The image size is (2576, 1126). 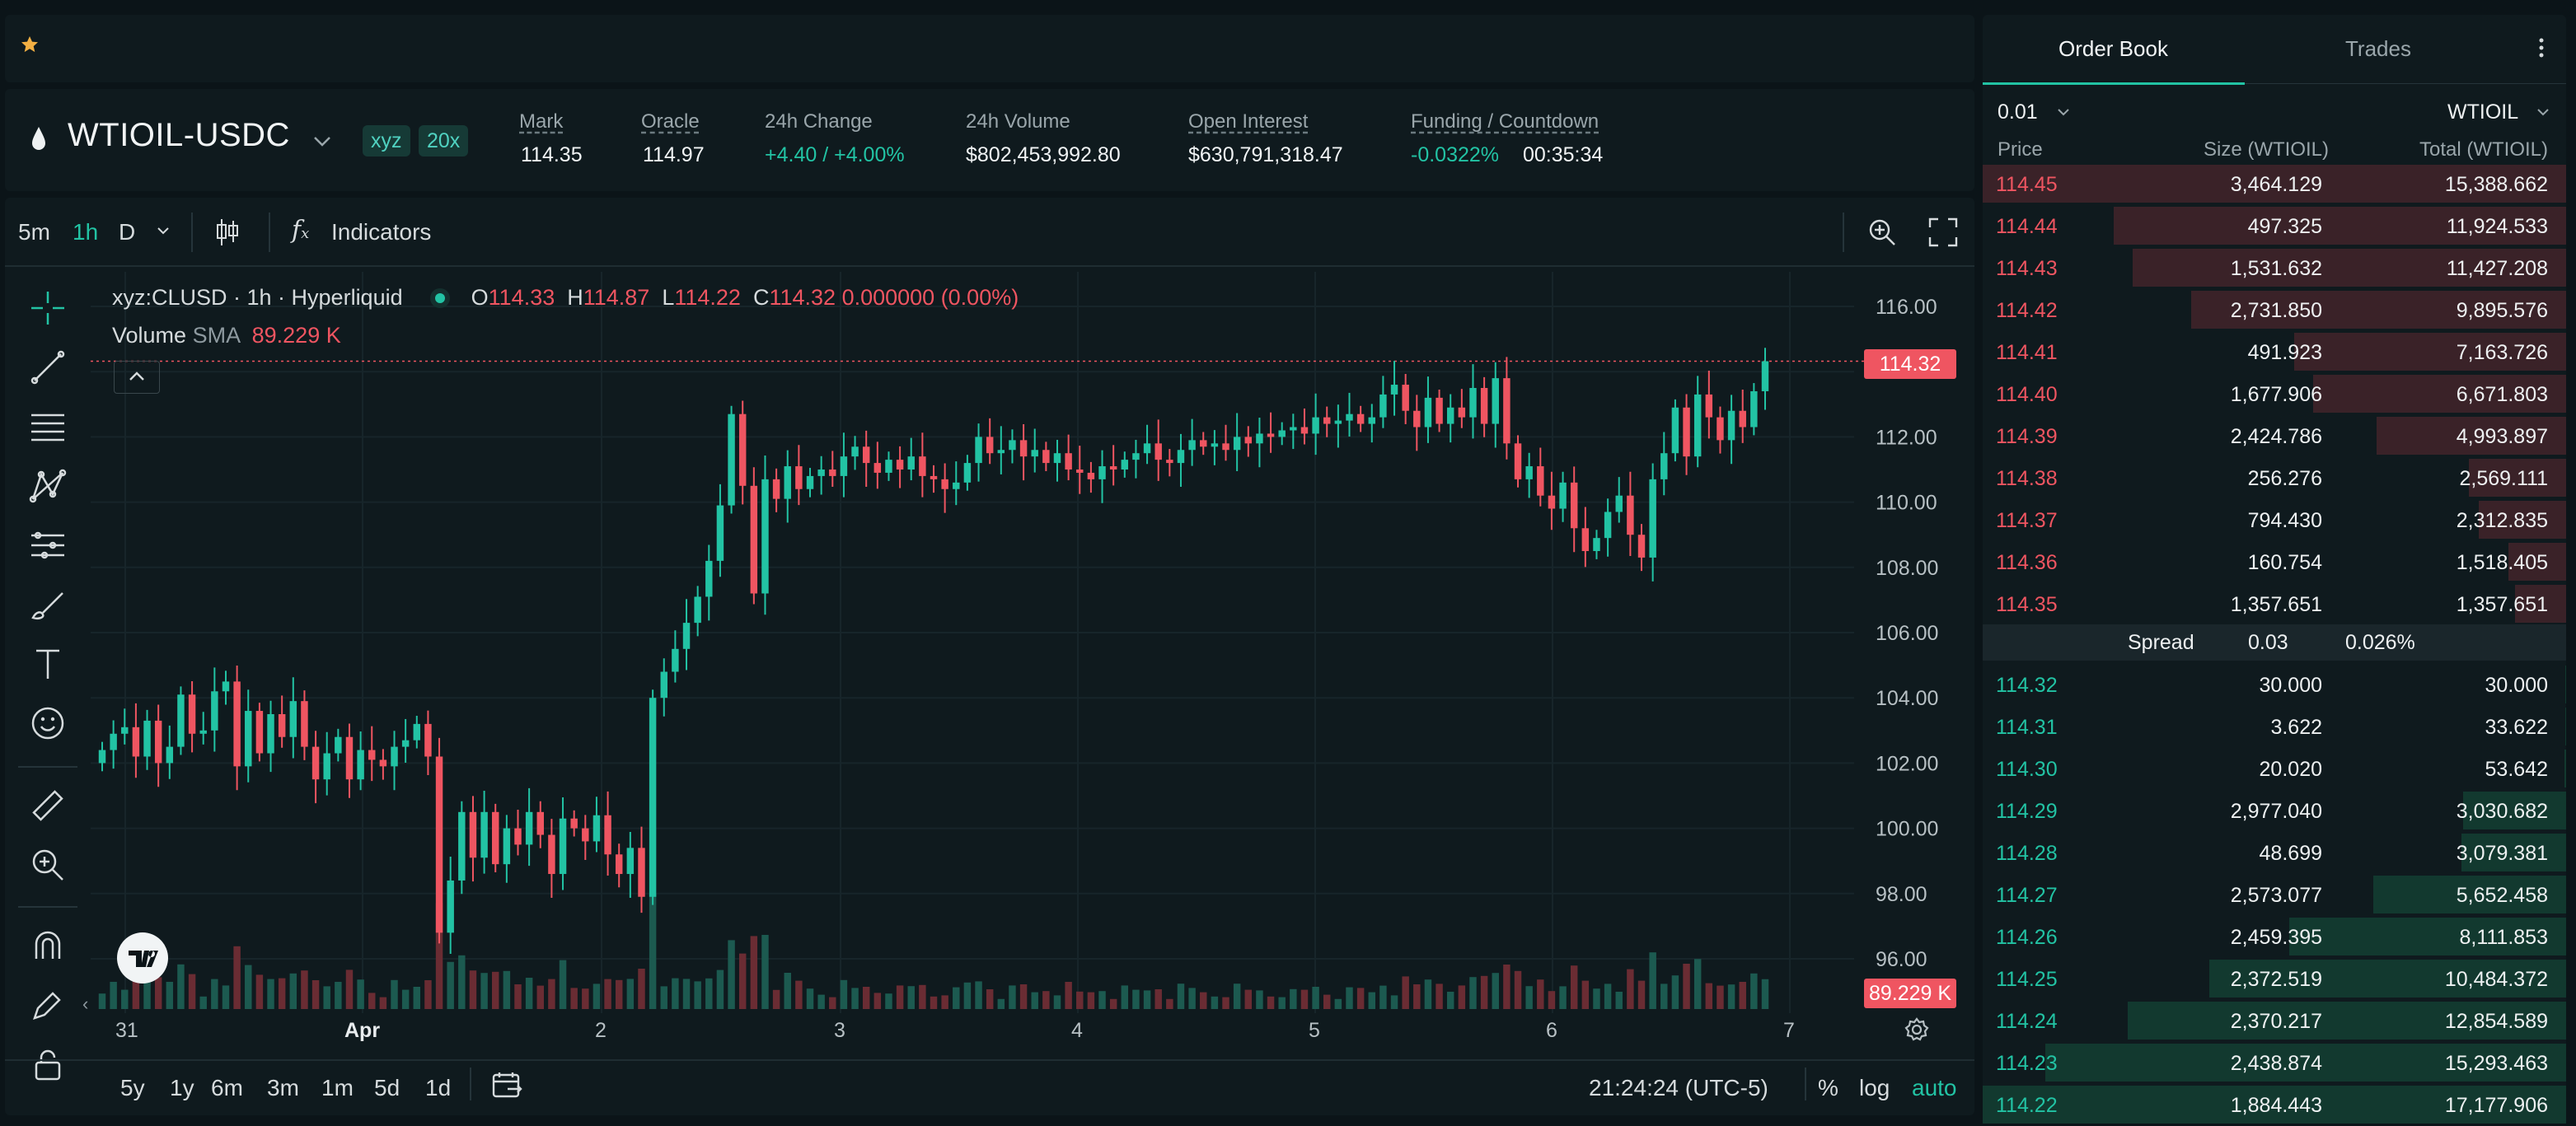 What do you see at coordinates (2274, 1021) in the screenshot?
I see `bid-row: 114.24 2,370.217 12,854.589` at bounding box center [2274, 1021].